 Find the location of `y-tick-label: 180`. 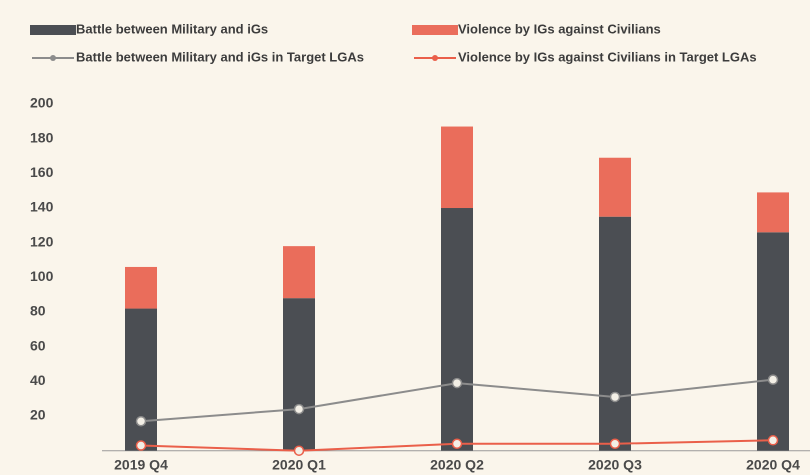

y-tick-label: 180 is located at coordinates (42, 137).